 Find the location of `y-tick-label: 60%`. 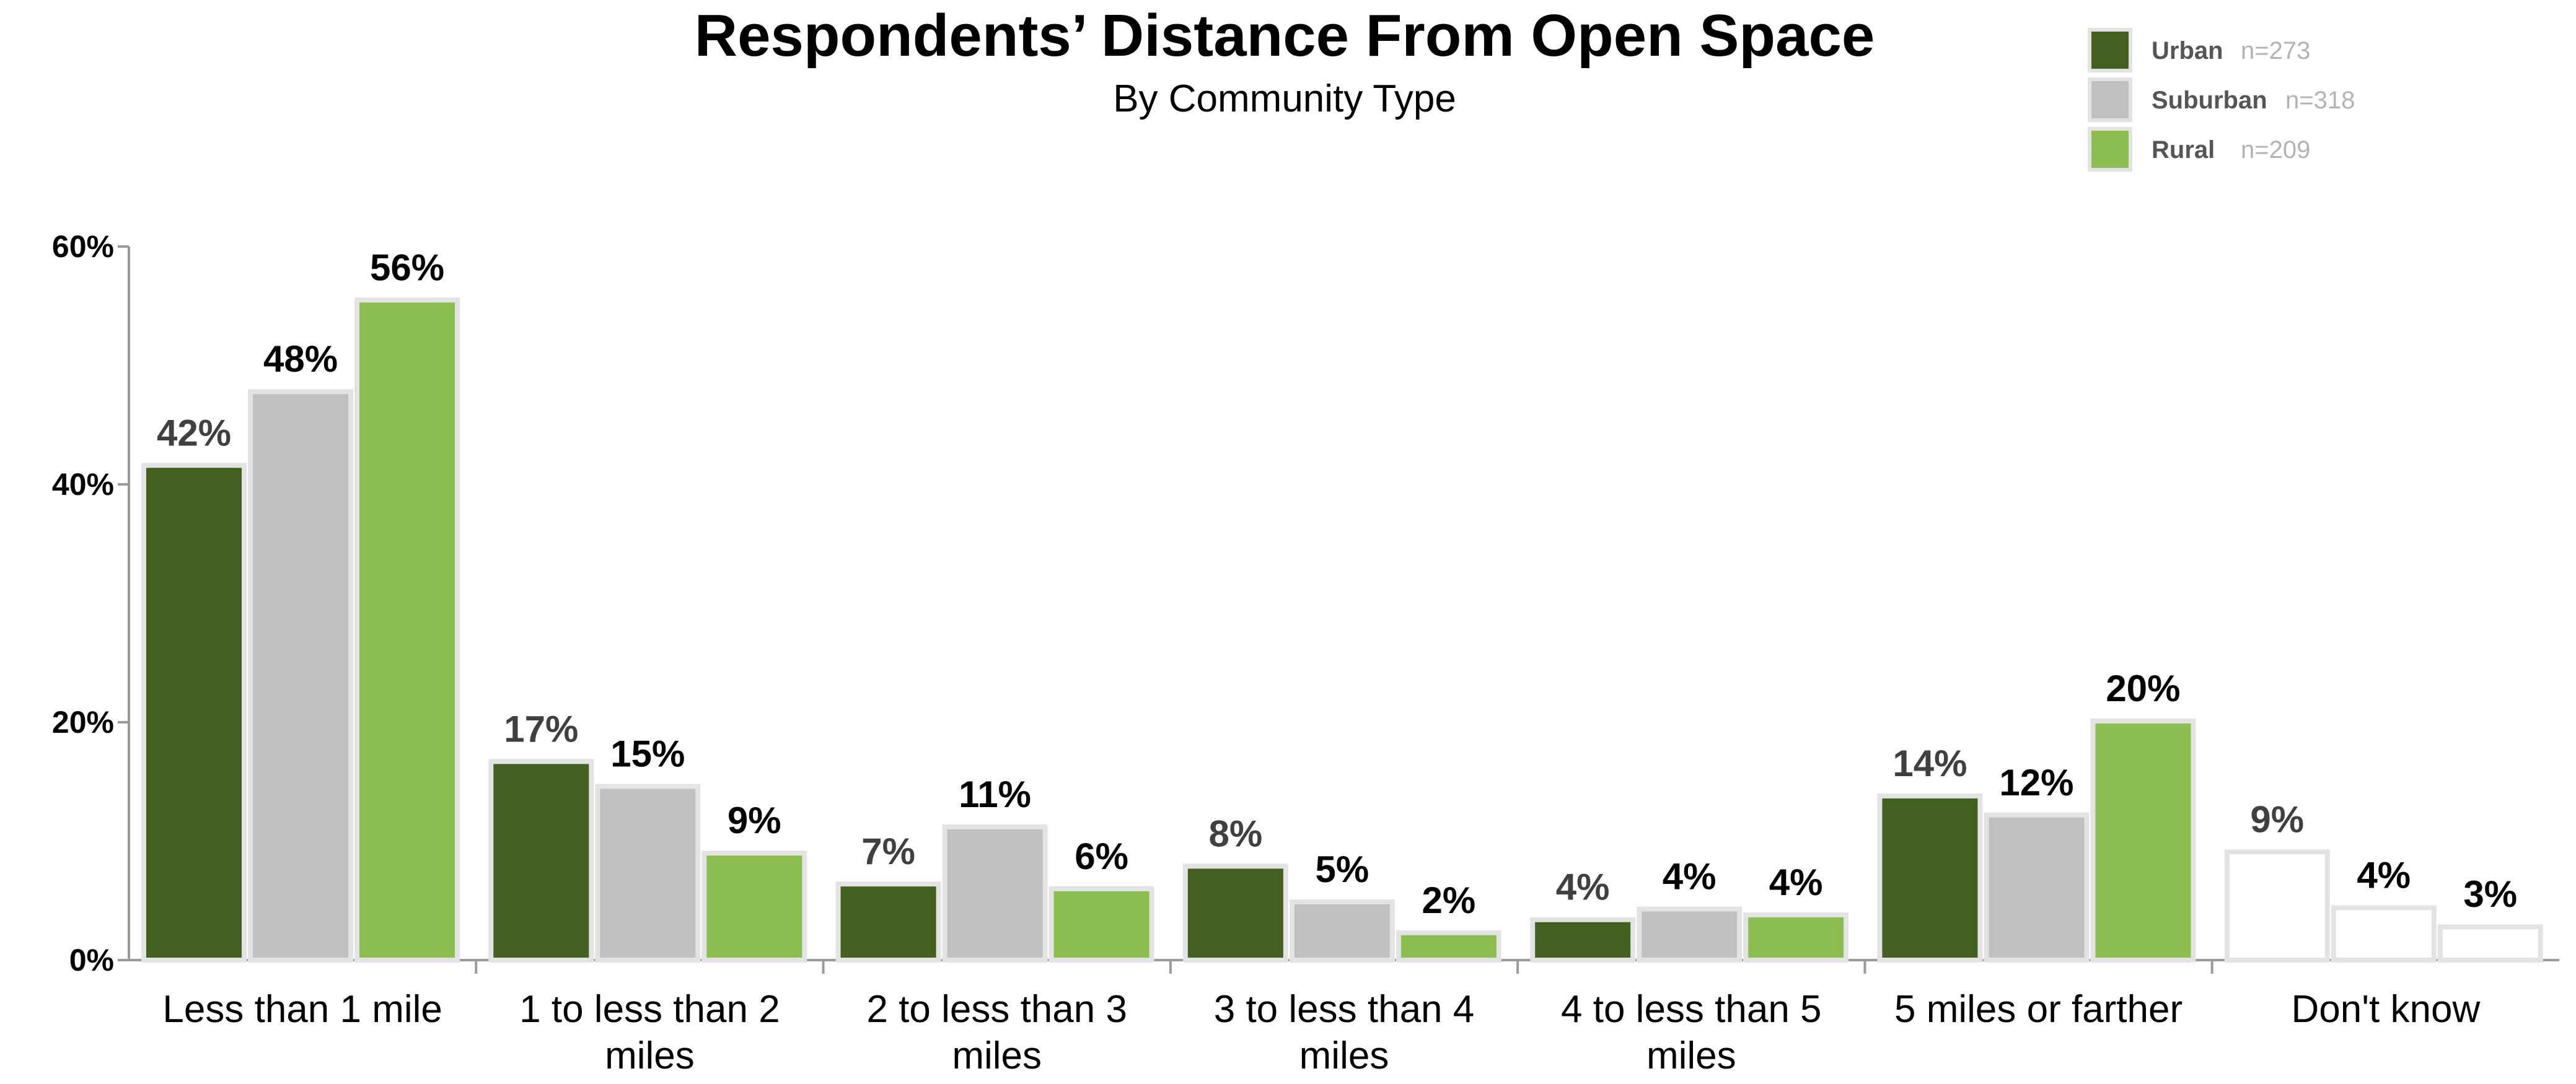

y-tick-label: 60% is located at coordinates (83, 246).